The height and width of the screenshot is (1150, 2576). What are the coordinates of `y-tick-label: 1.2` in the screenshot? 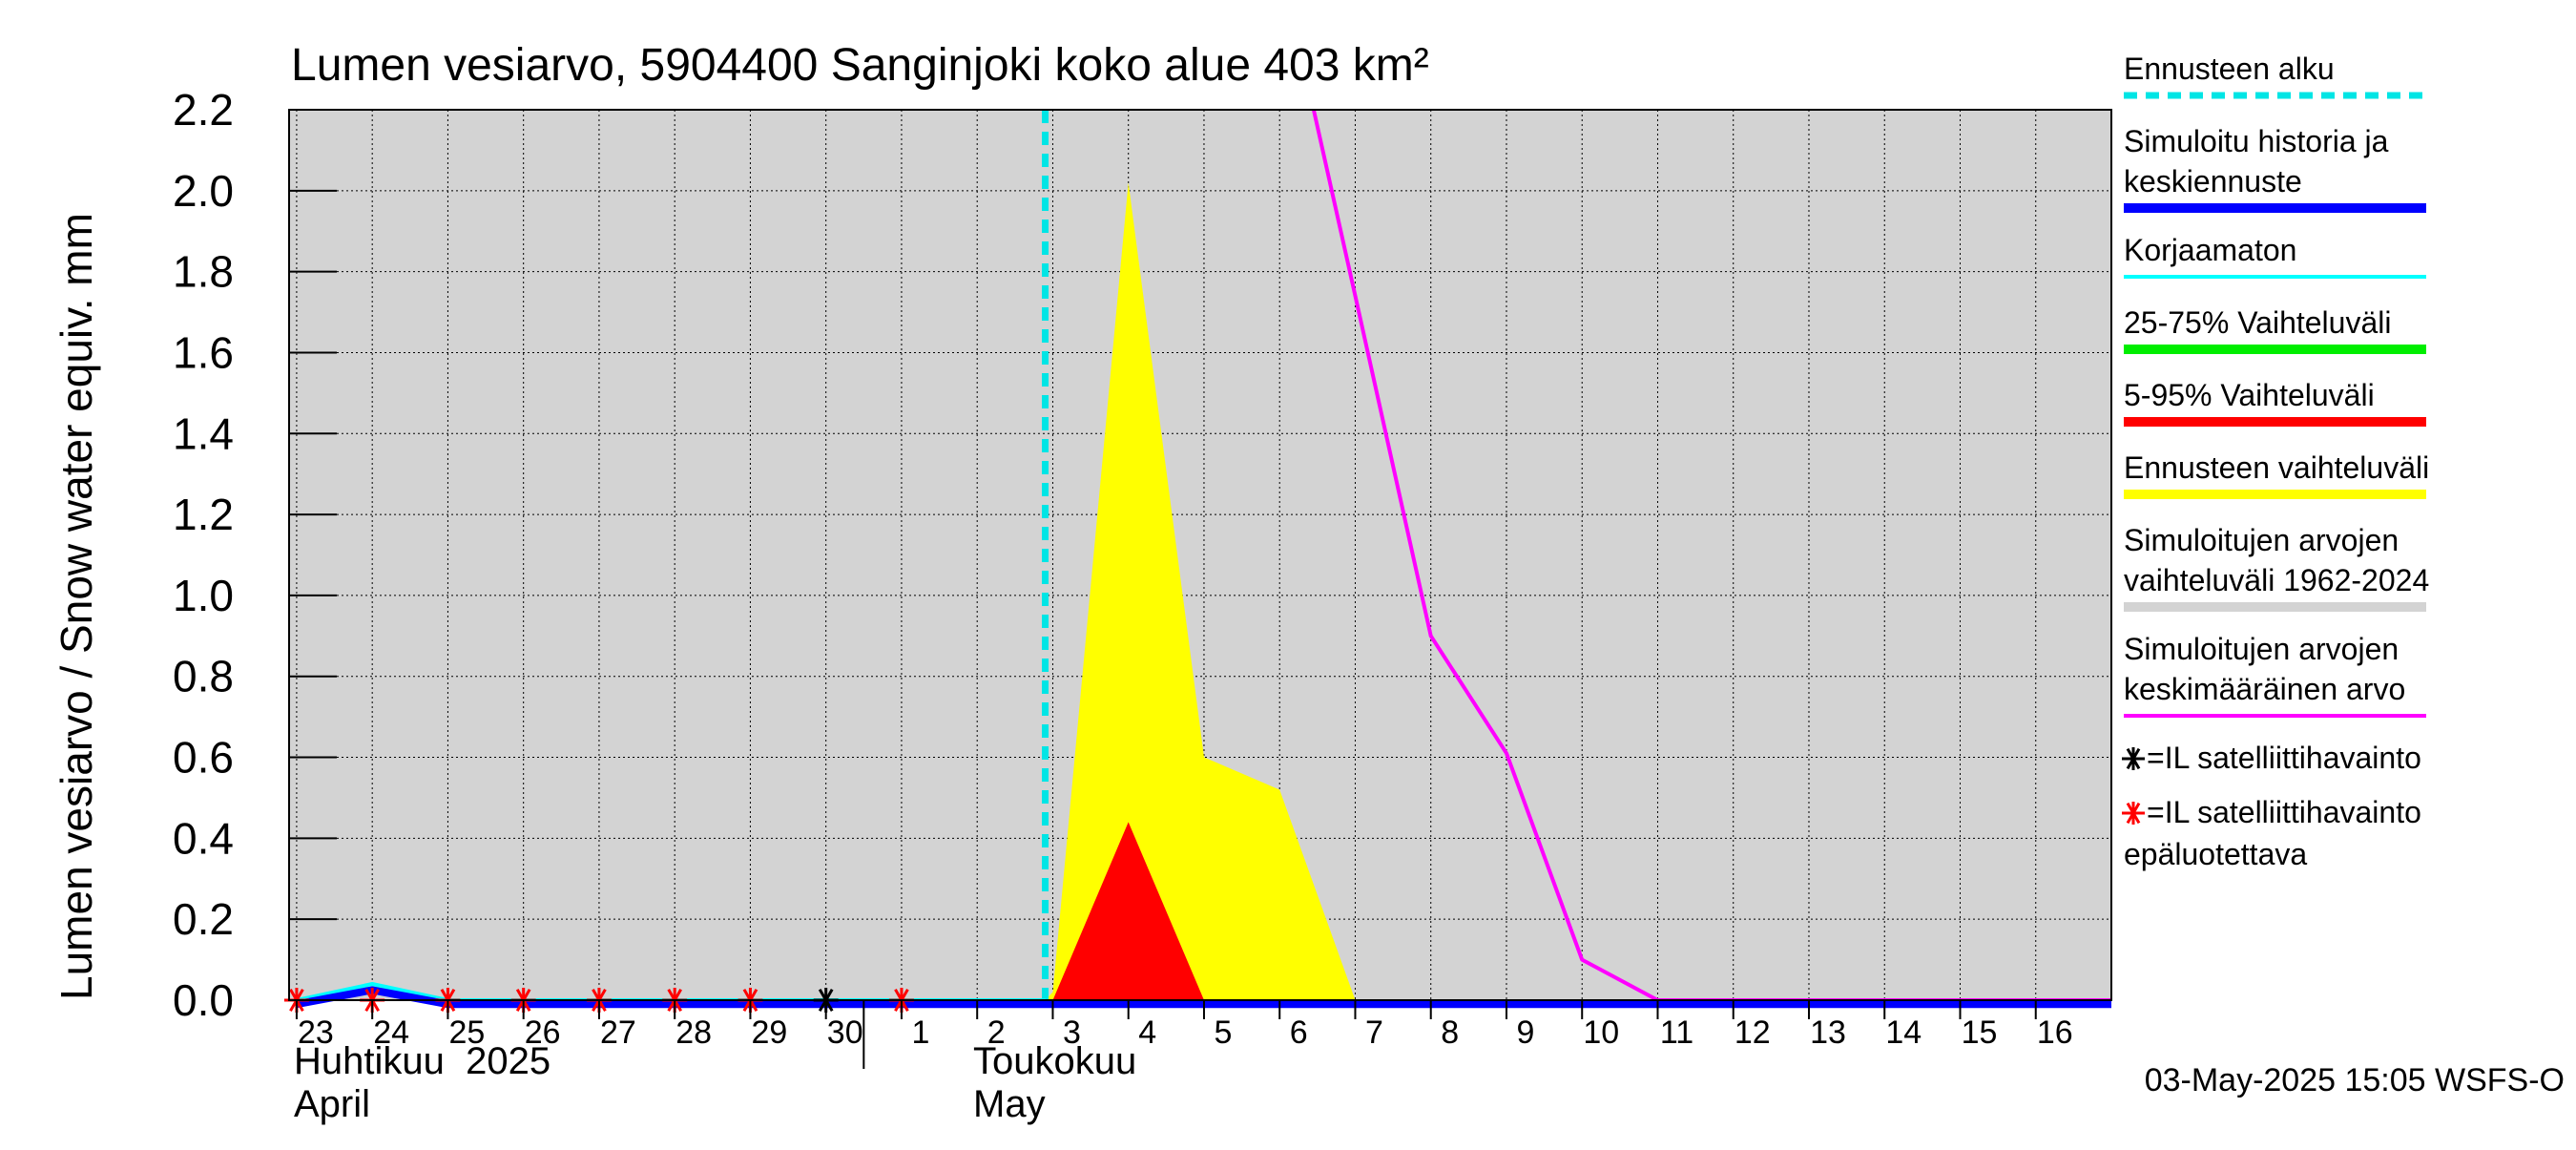 It's located at (203, 514).